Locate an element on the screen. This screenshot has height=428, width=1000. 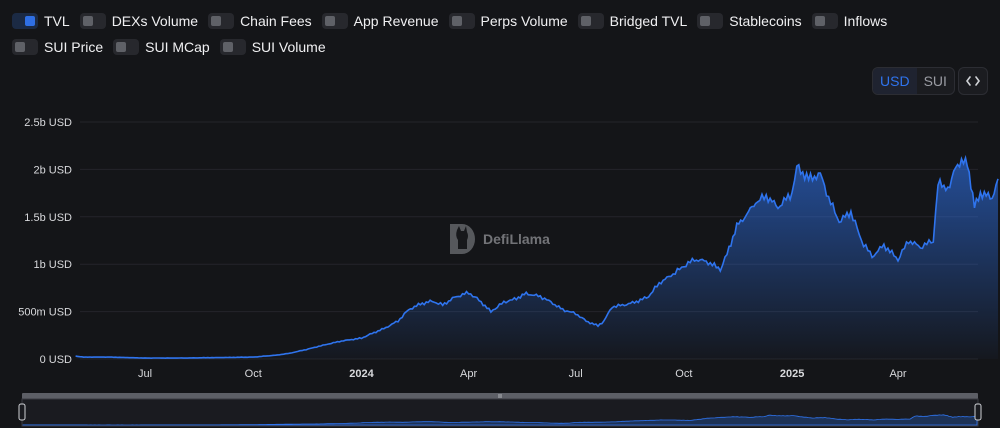
denomination-usd-button: USD is located at coordinates (895, 81).